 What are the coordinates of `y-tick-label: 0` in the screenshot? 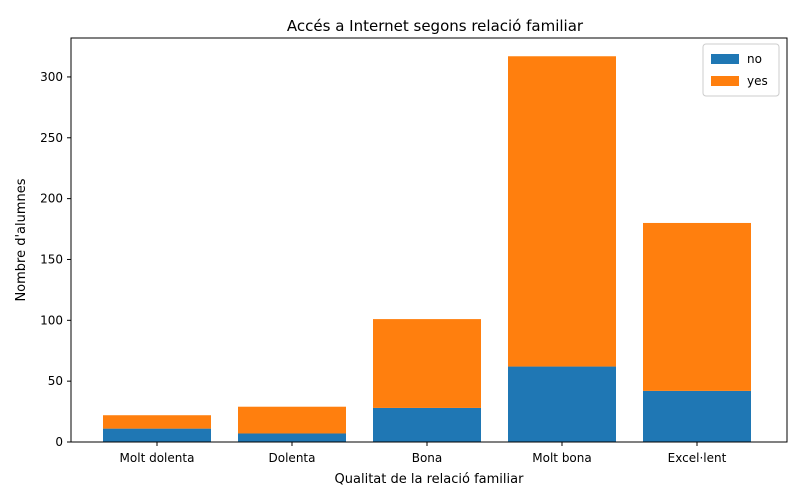 It's located at (59, 442).